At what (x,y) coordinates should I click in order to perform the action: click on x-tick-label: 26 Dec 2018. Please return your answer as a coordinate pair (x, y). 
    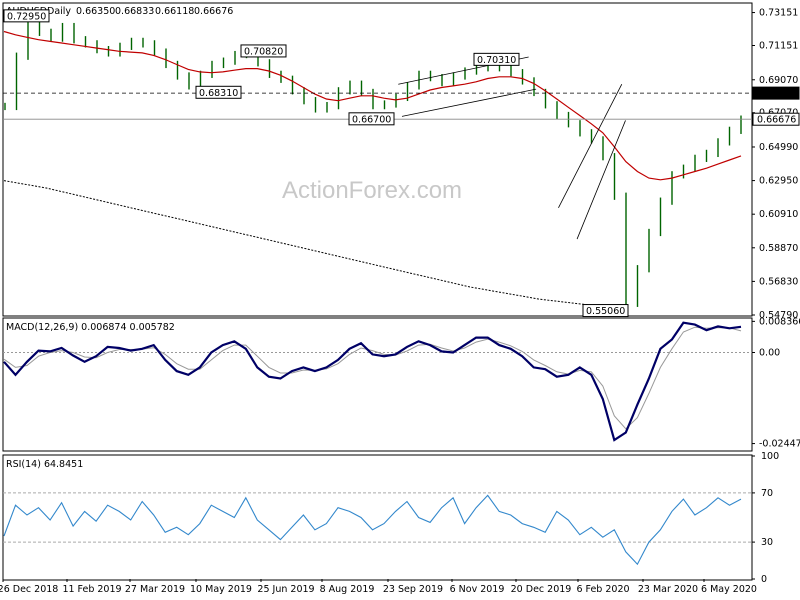
    Looking at the image, I should click on (29, 589).